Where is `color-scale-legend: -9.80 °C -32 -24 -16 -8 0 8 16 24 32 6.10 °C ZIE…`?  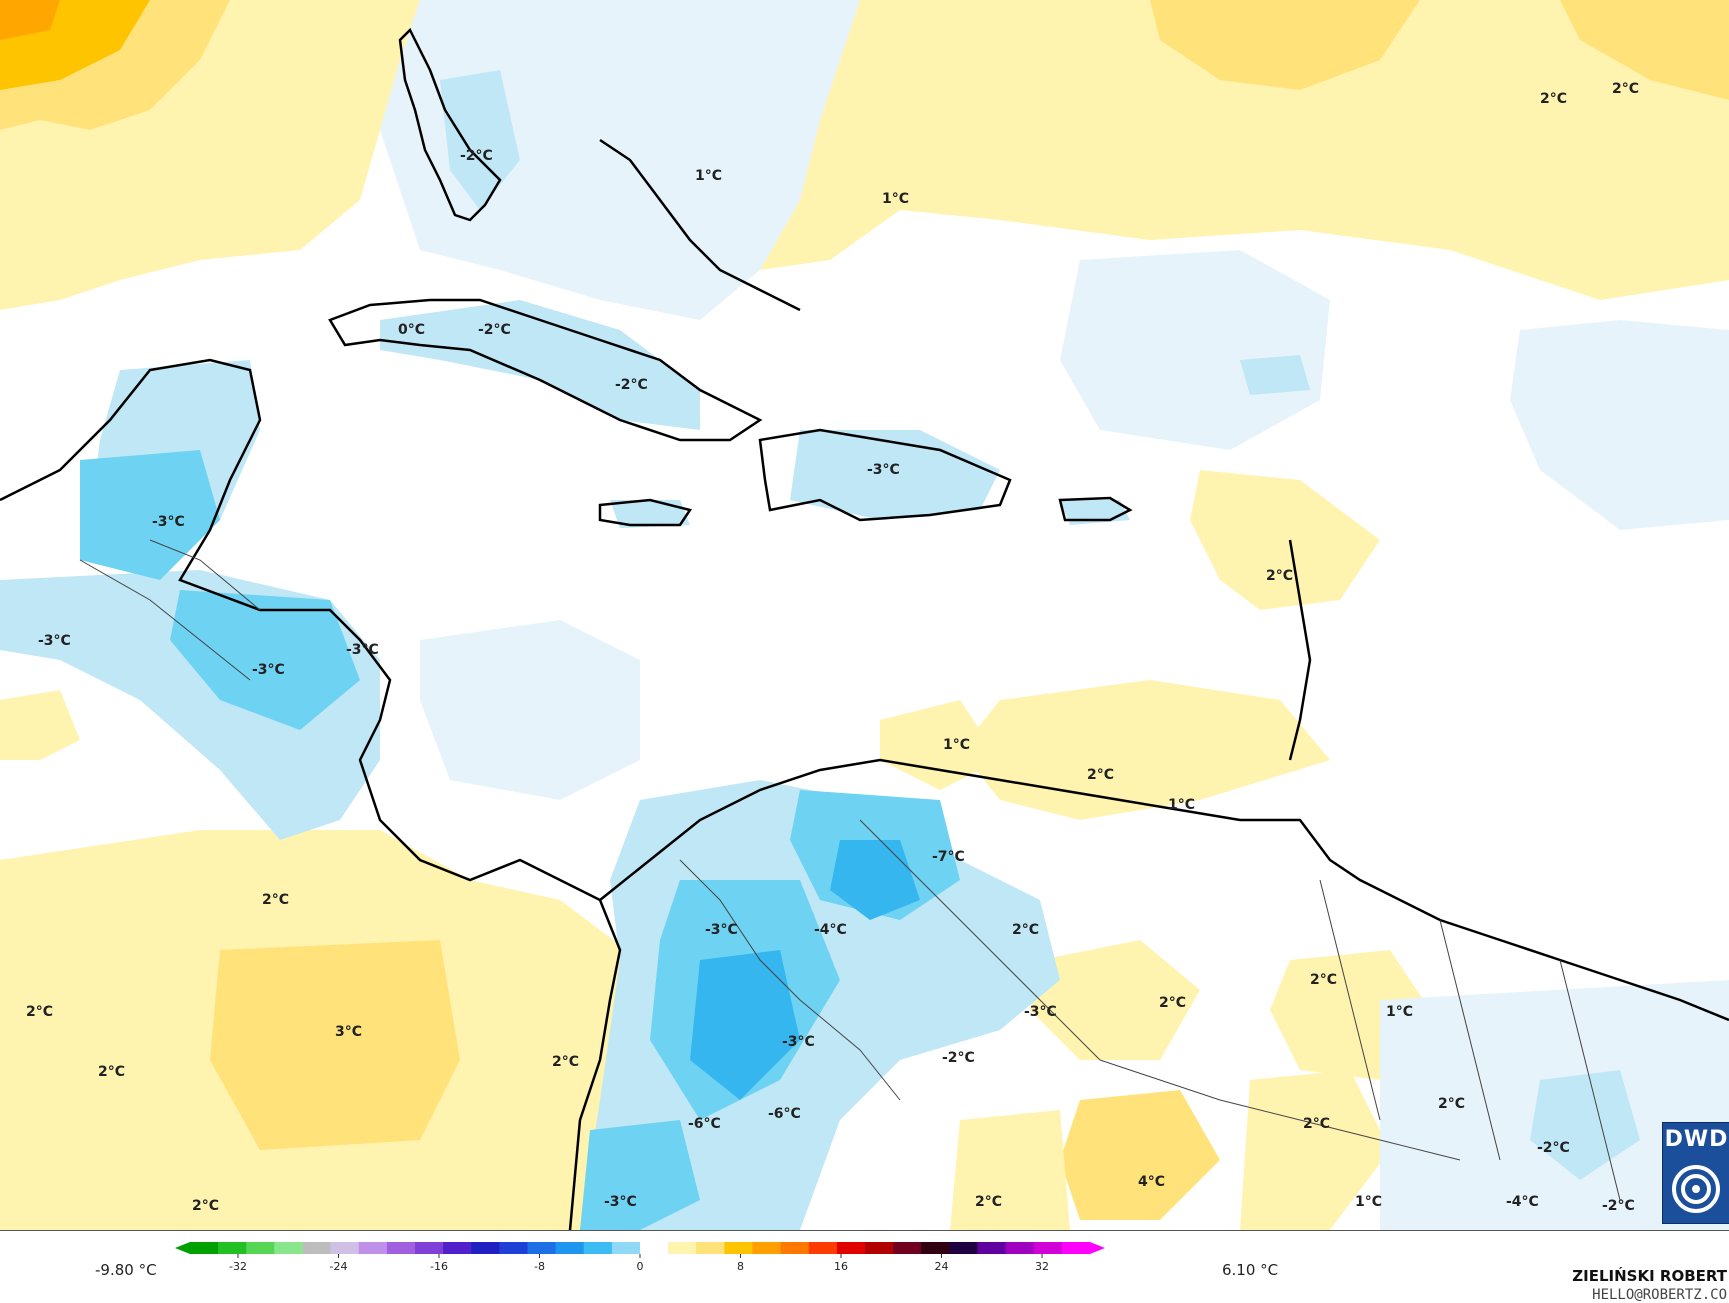 color-scale-legend: -9.80 °C -32 -24 -16 -8 0 8 16 24 32 6.10 °C ZIE… is located at coordinates (864, 1267).